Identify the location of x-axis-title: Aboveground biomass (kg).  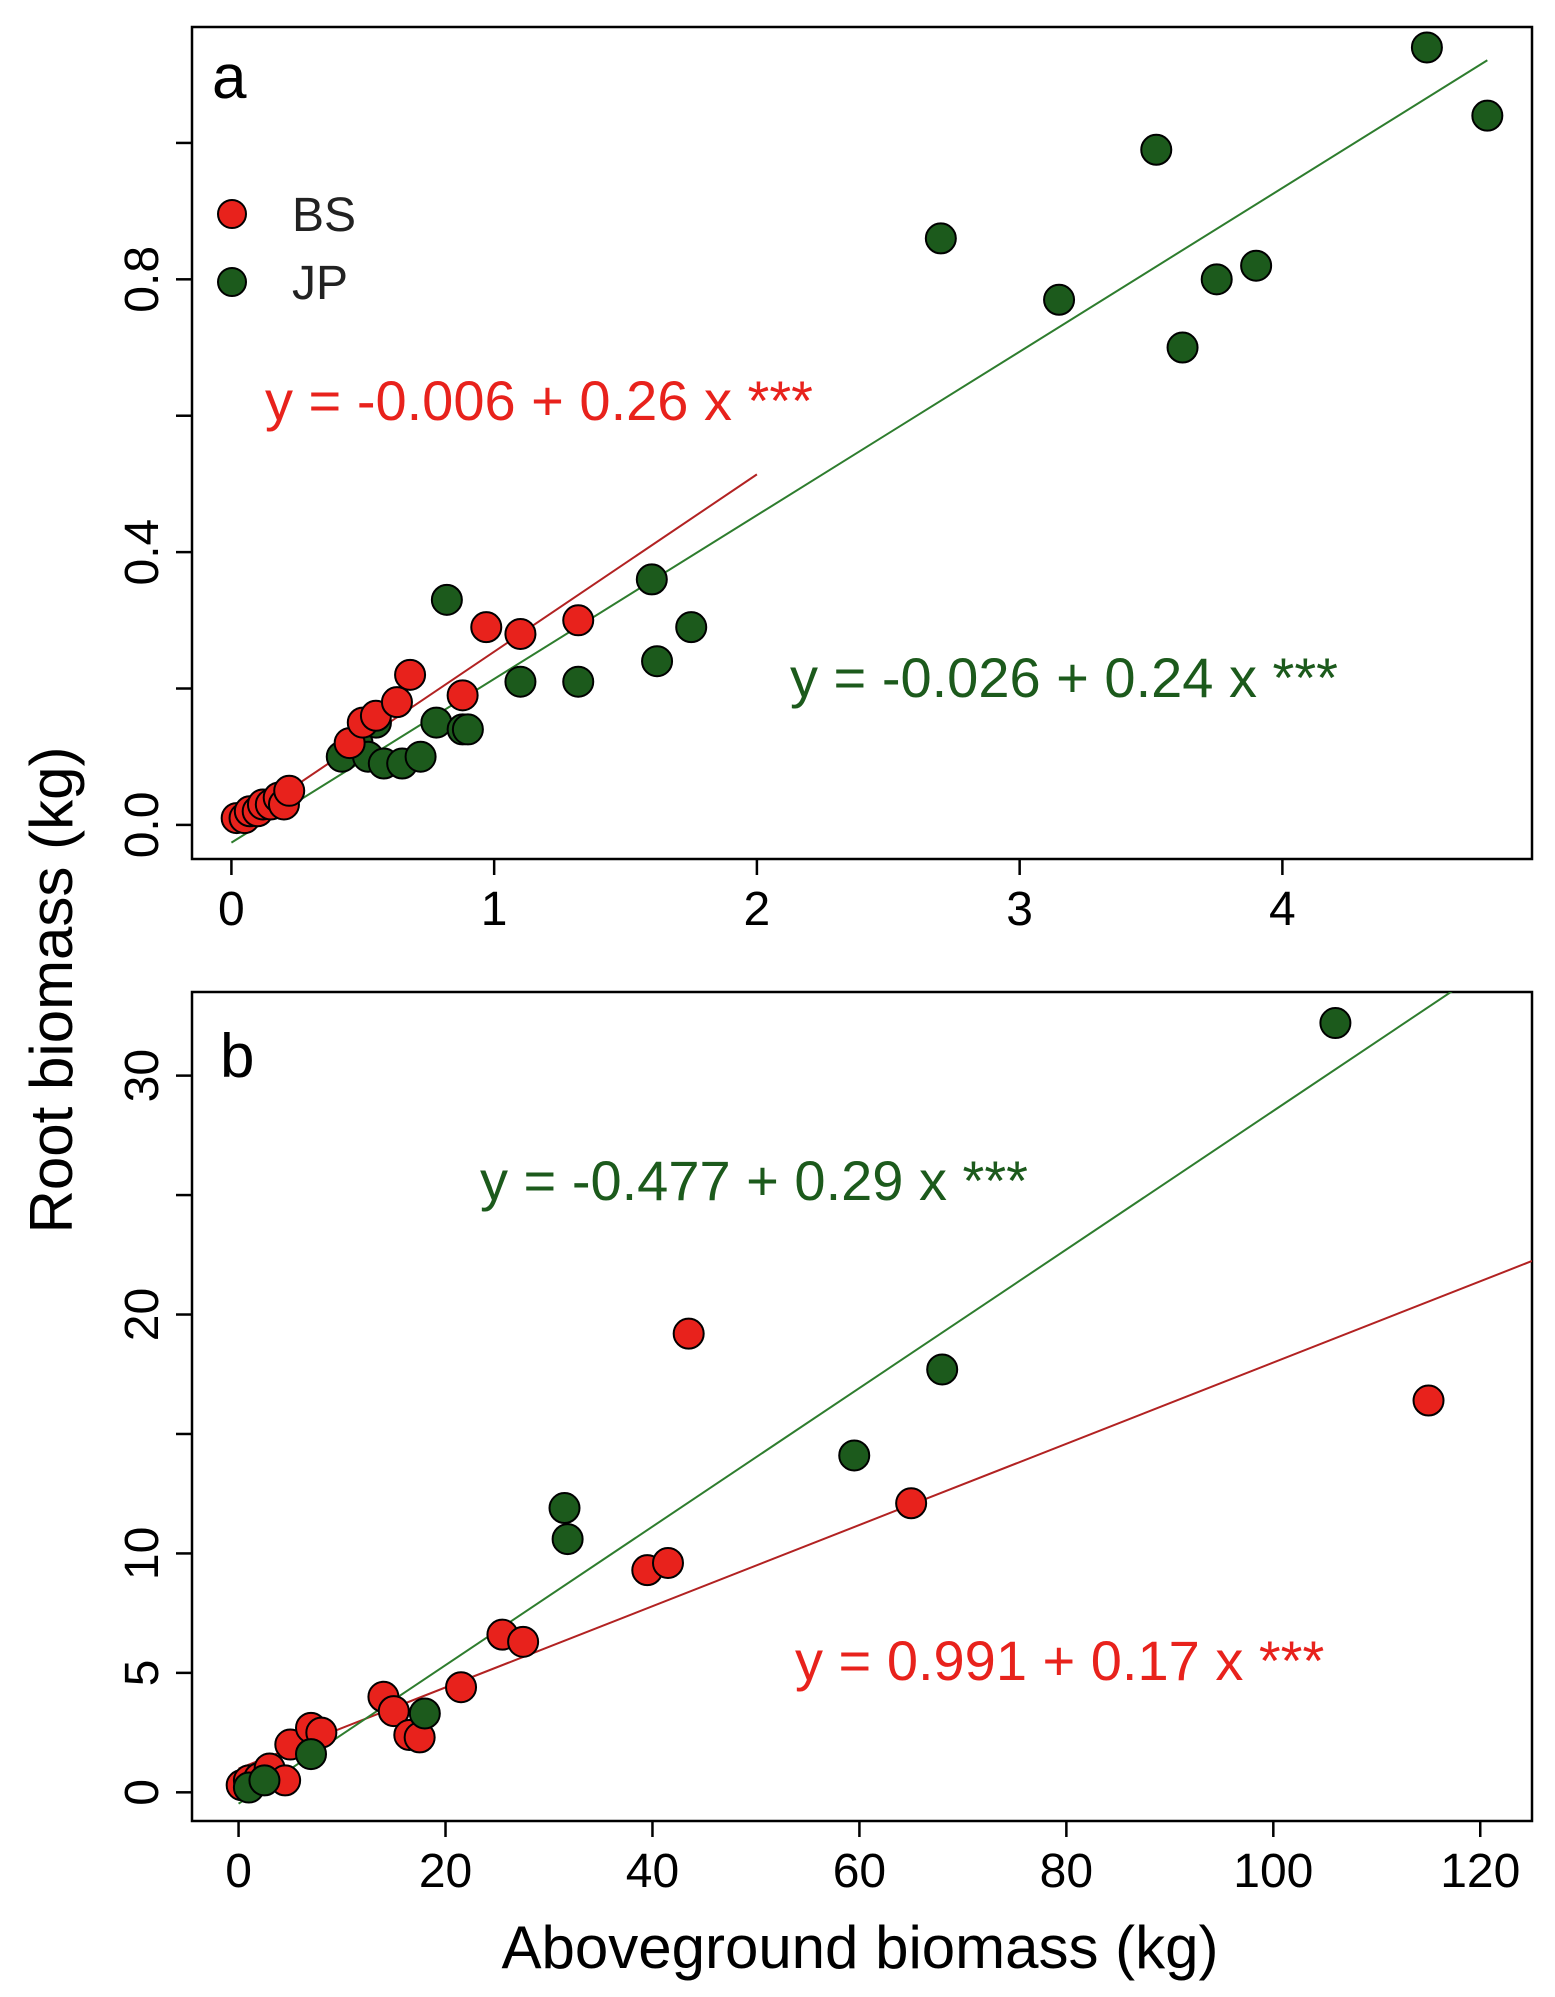
(859, 1947).